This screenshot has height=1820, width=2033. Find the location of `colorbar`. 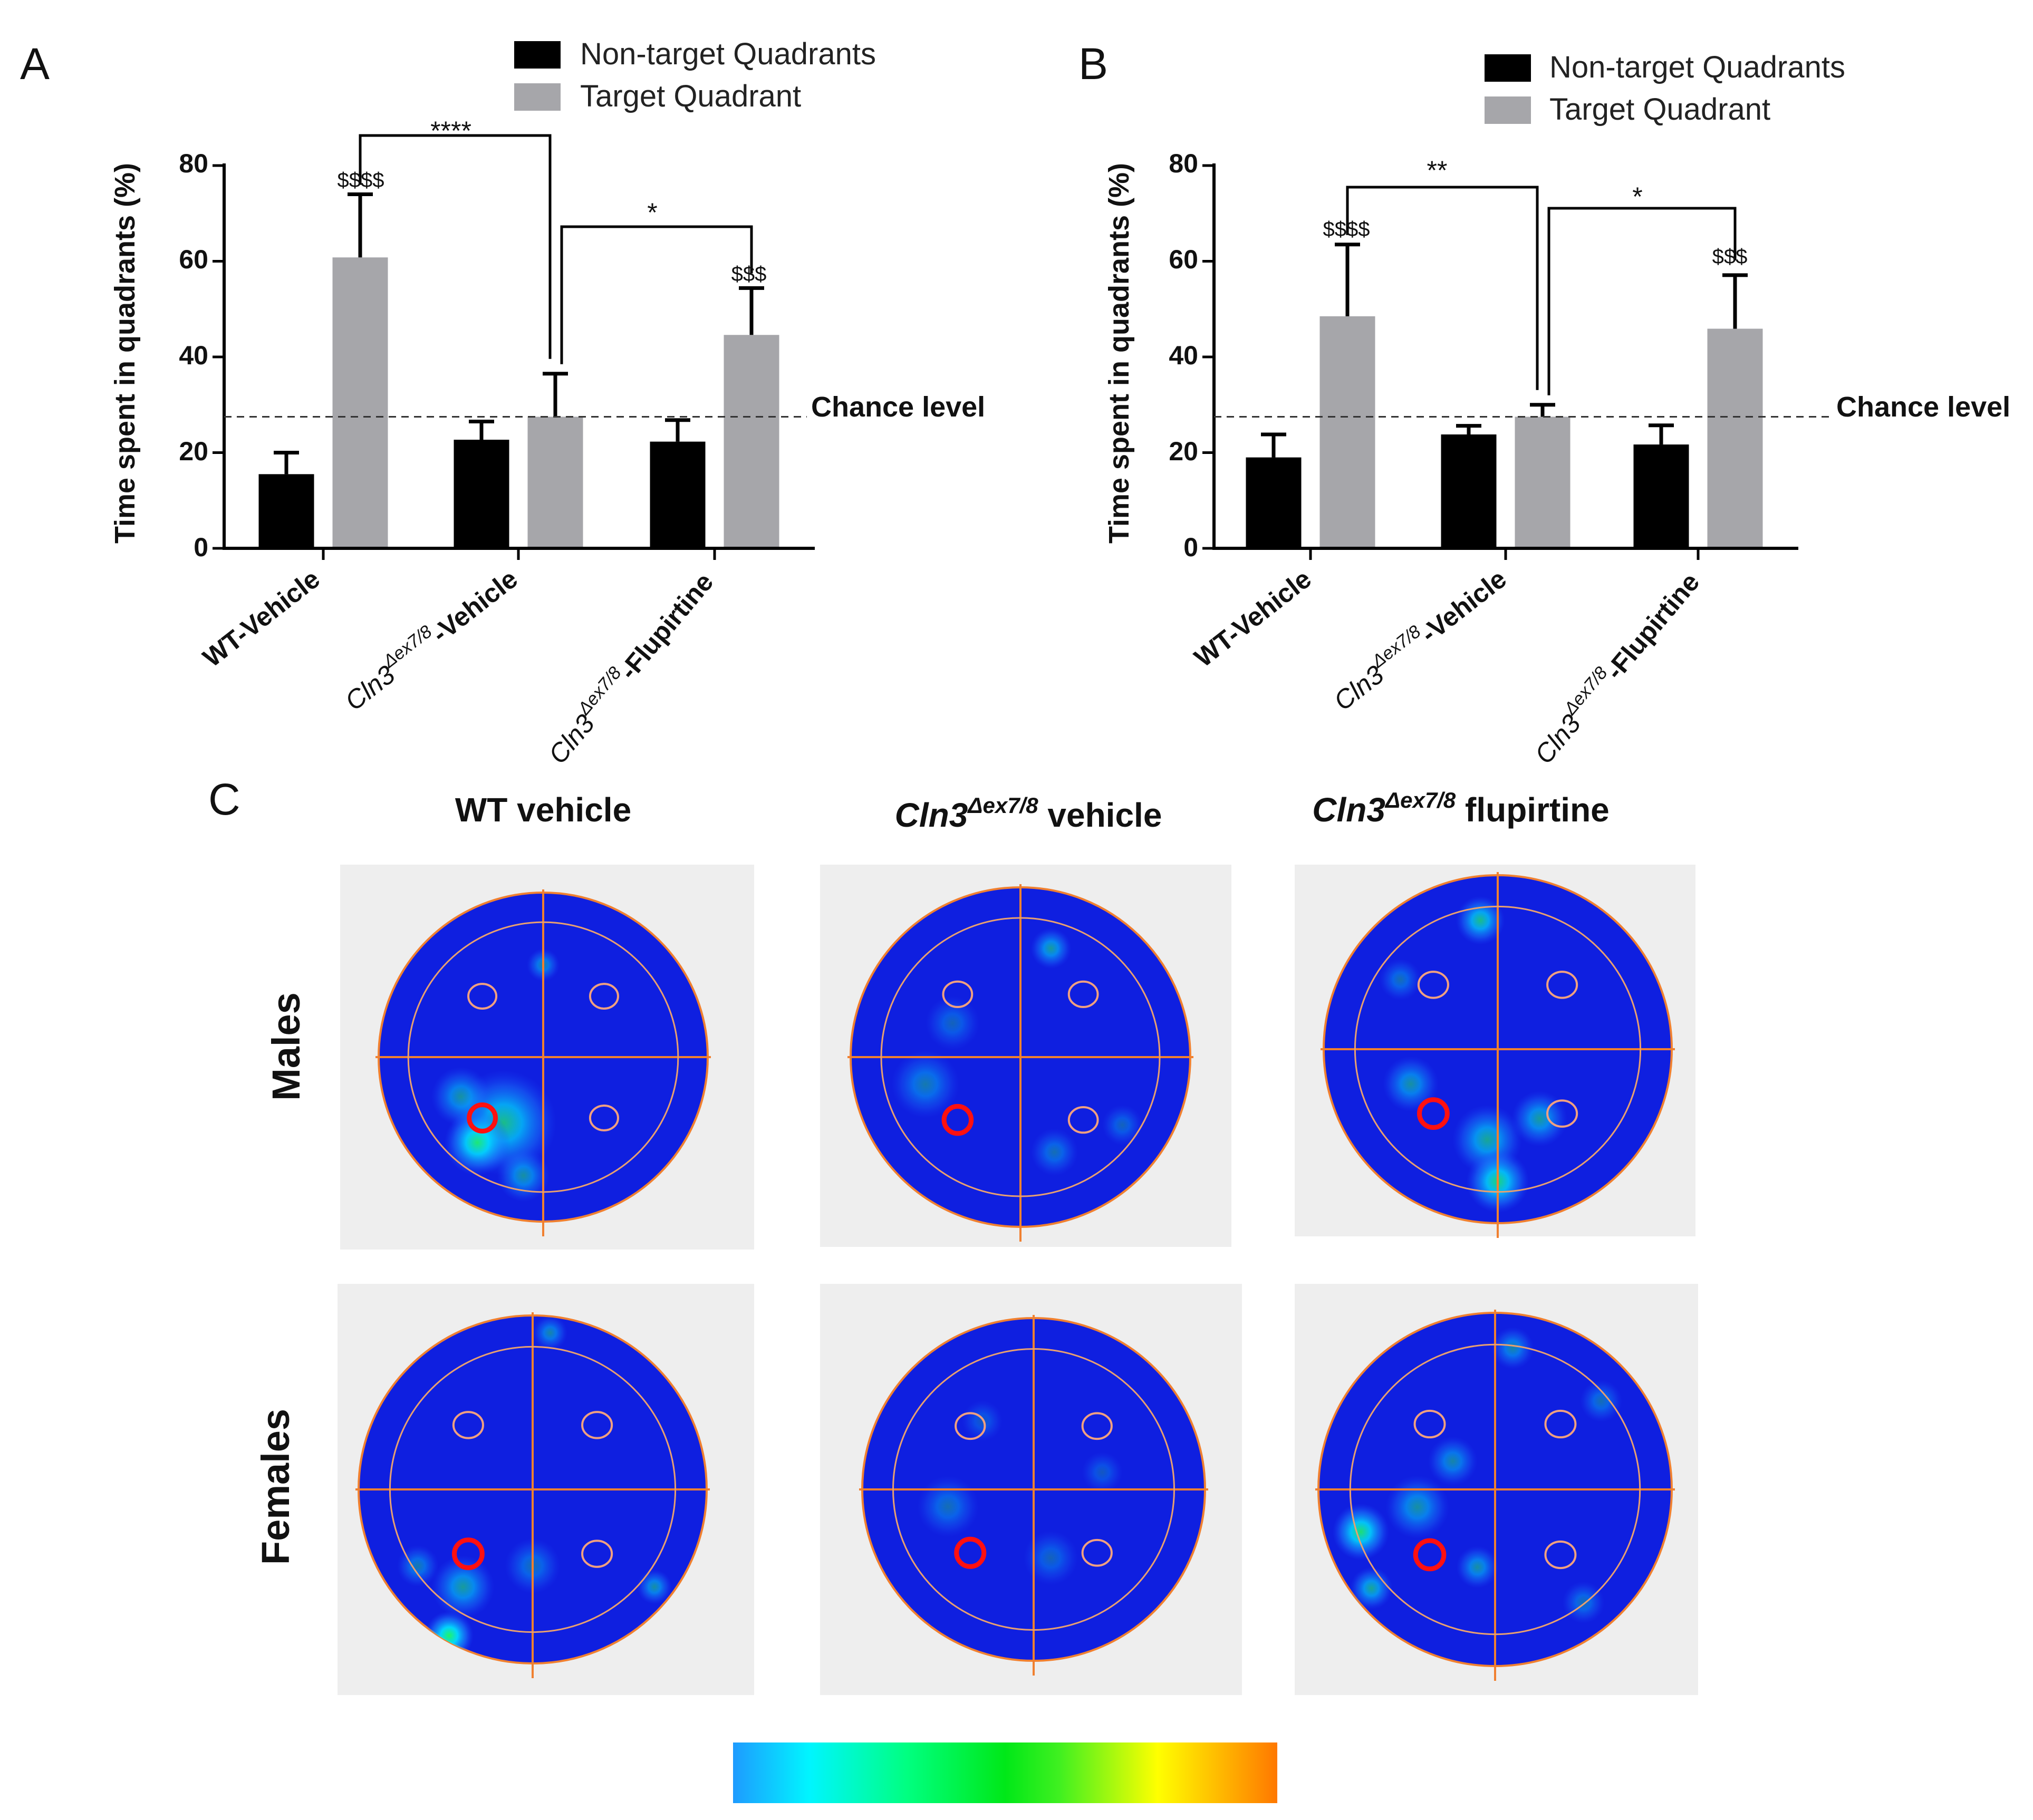

colorbar is located at coordinates (1005, 1772).